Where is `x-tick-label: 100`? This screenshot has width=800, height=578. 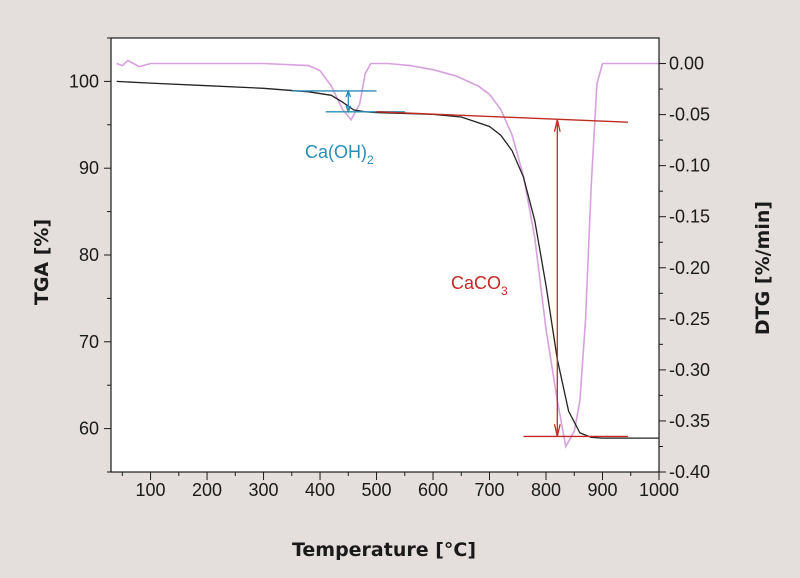
x-tick-label: 100 is located at coordinates (151, 490).